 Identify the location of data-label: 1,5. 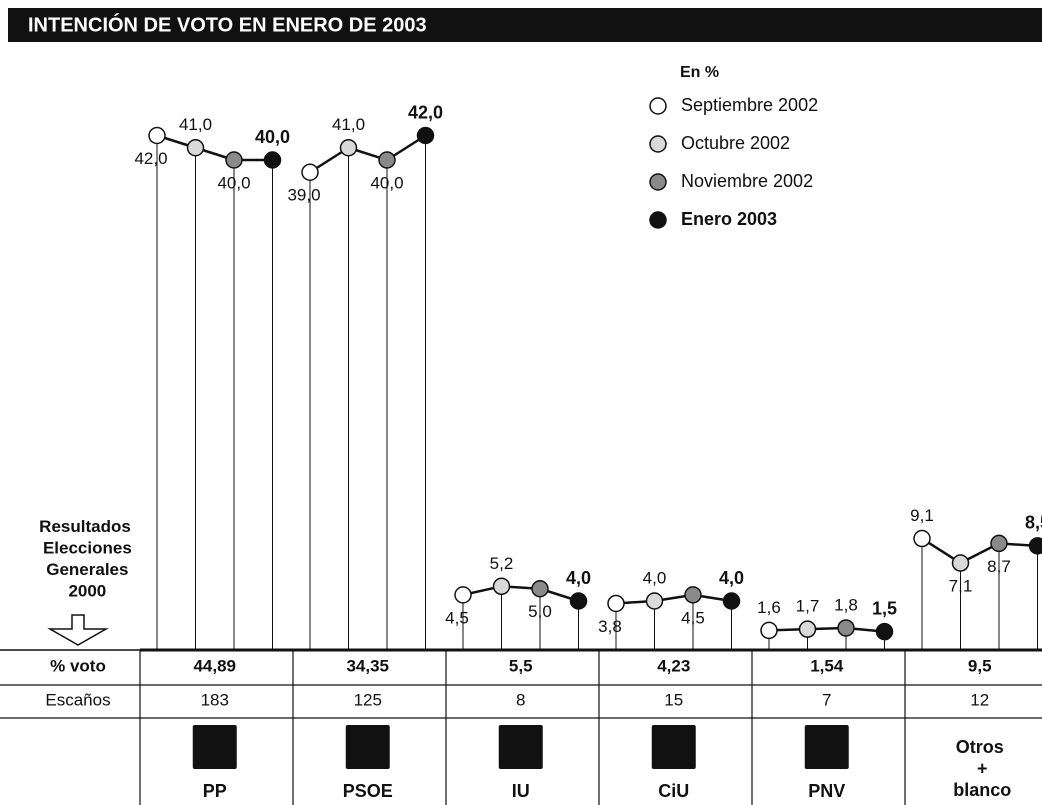
(884, 608).